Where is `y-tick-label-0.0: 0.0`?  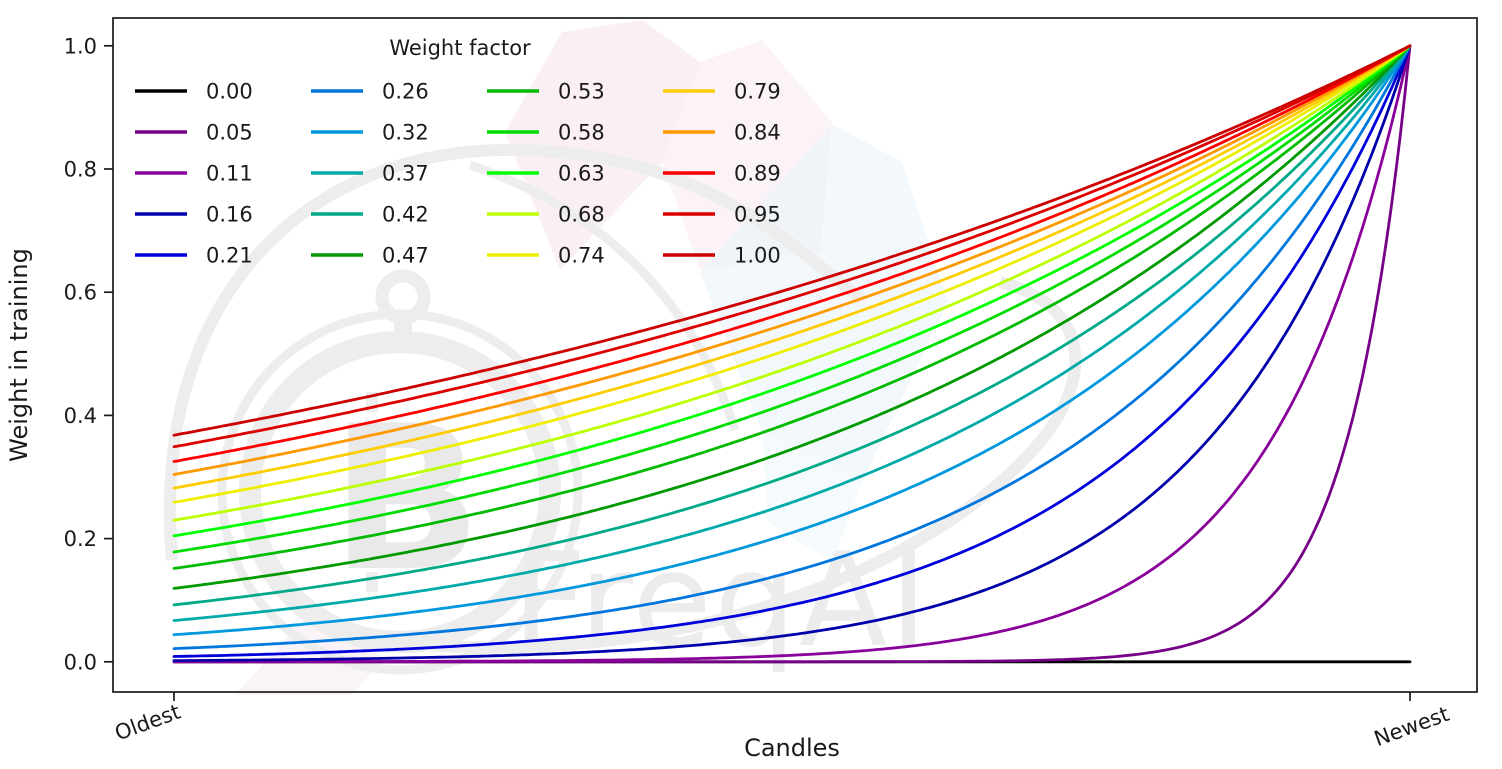
y-tick-label-0.0: 0.0 is located at coordinates (80, 662).